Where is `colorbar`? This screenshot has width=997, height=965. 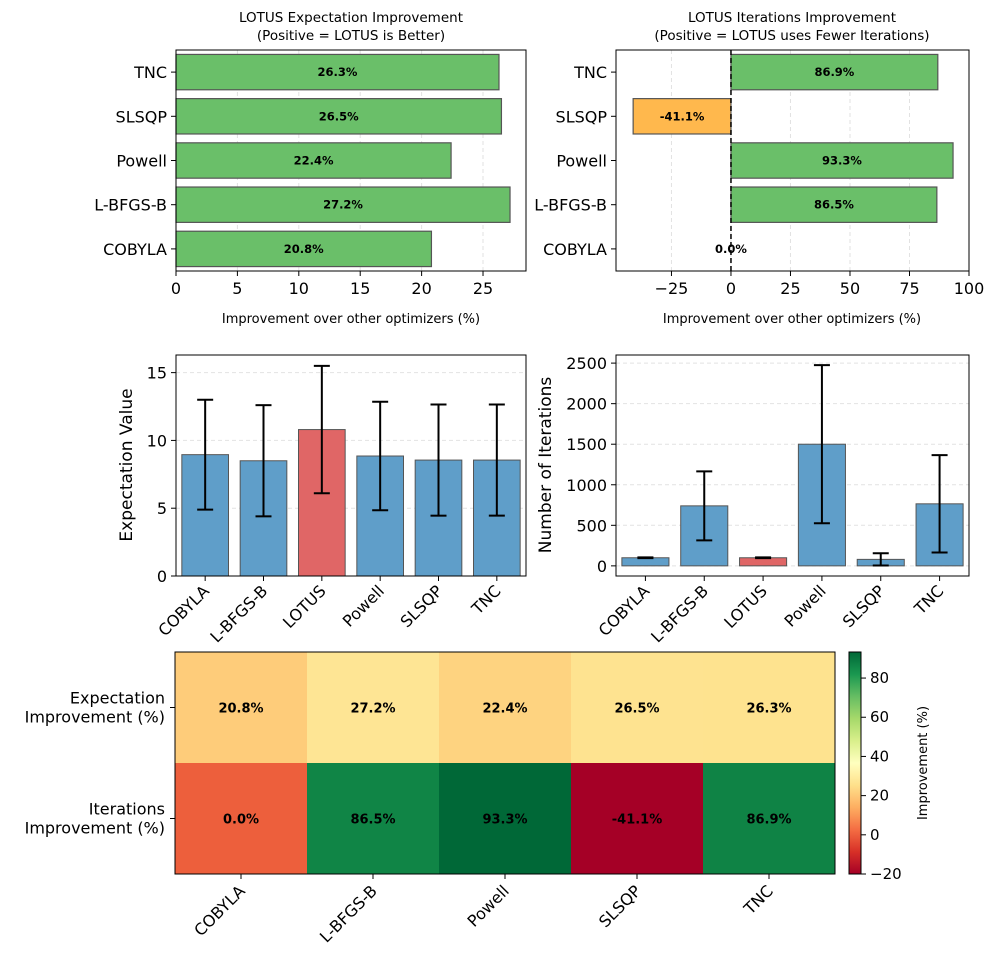 colorbar is located at coordinates (855, 763).